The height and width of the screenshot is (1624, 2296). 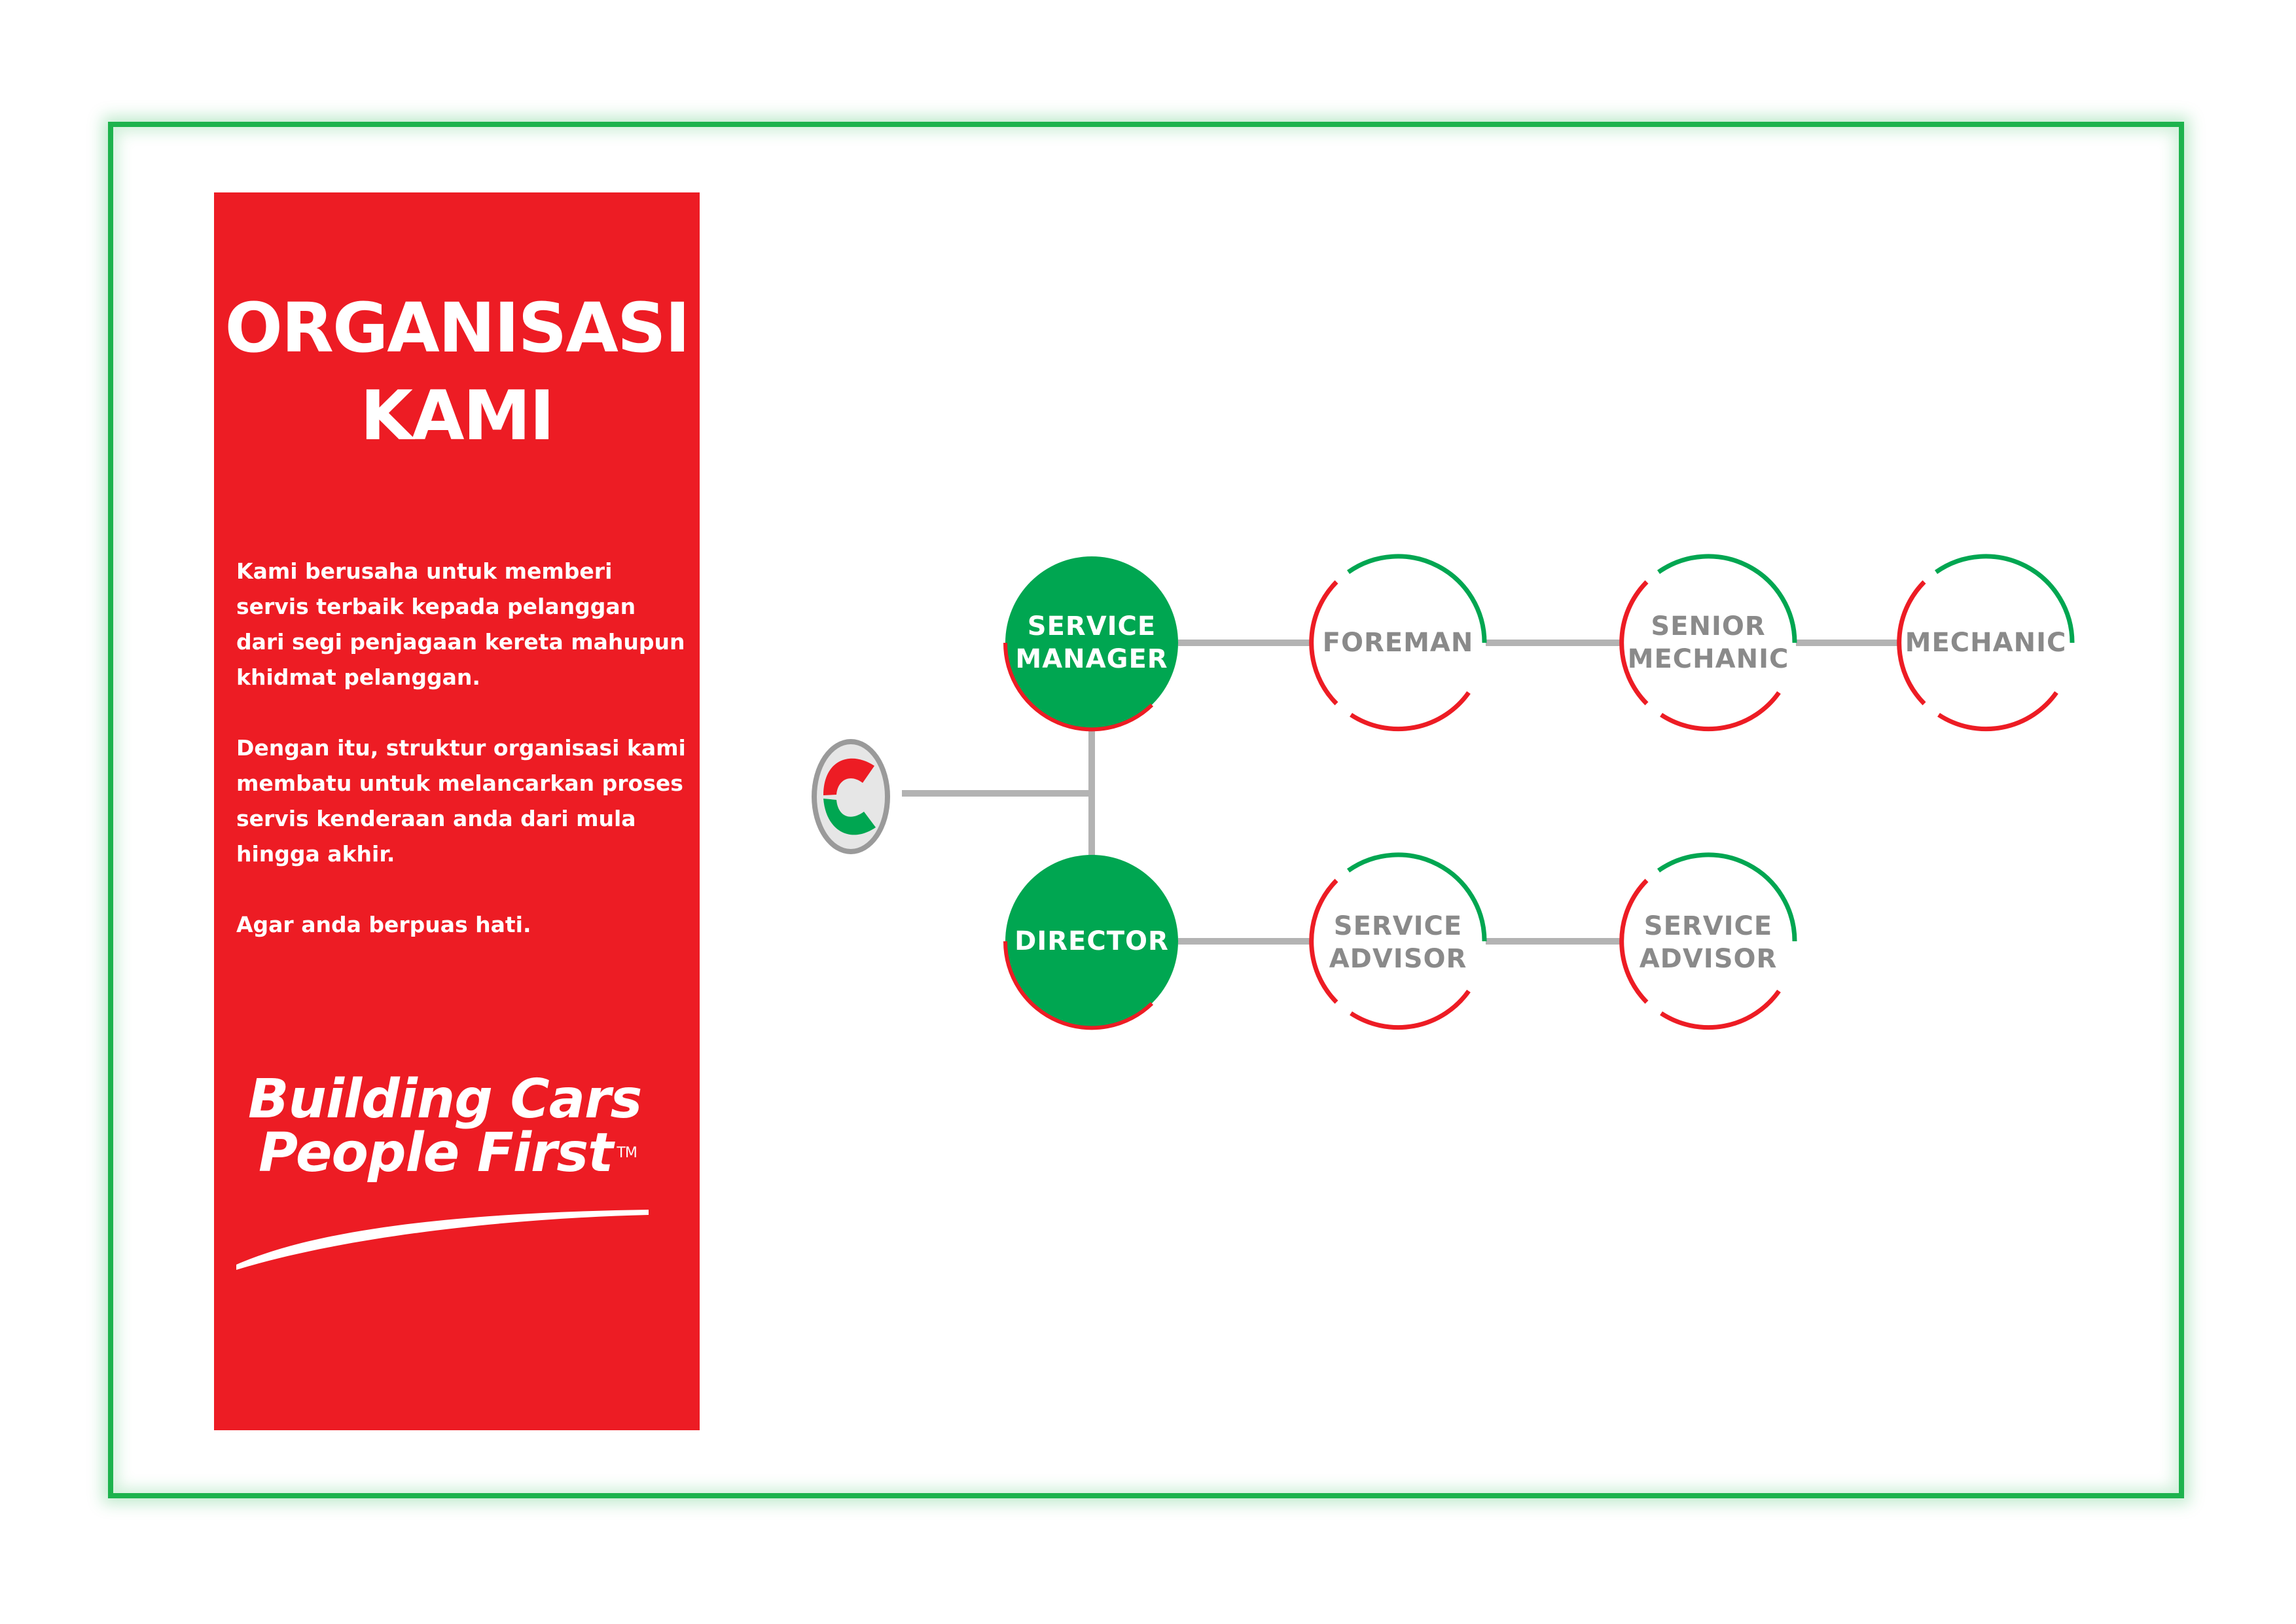 I want to click on node-label-service-advisor-1: SERVICE ADVISOR, so click(x=1398, y=942).